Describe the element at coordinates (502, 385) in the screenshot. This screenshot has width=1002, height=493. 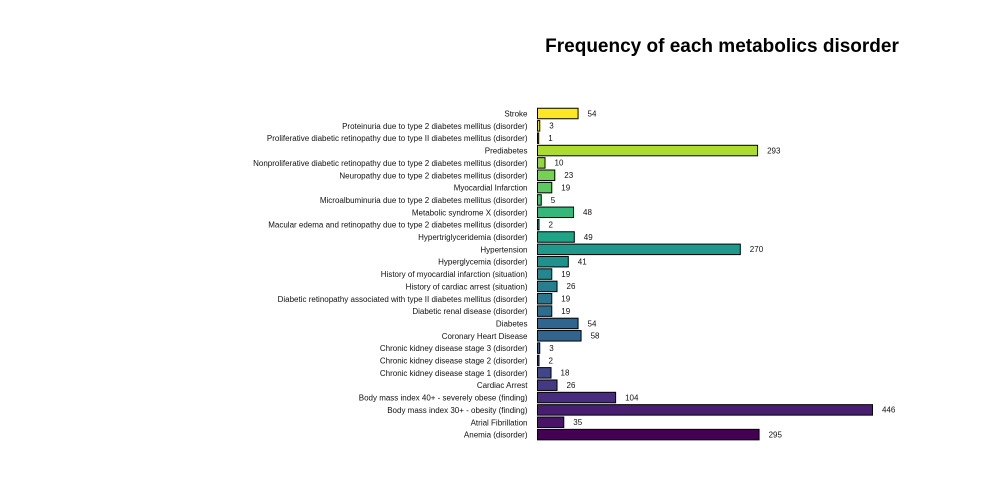
I see `category-label: Cardiac Arrest` at that location.